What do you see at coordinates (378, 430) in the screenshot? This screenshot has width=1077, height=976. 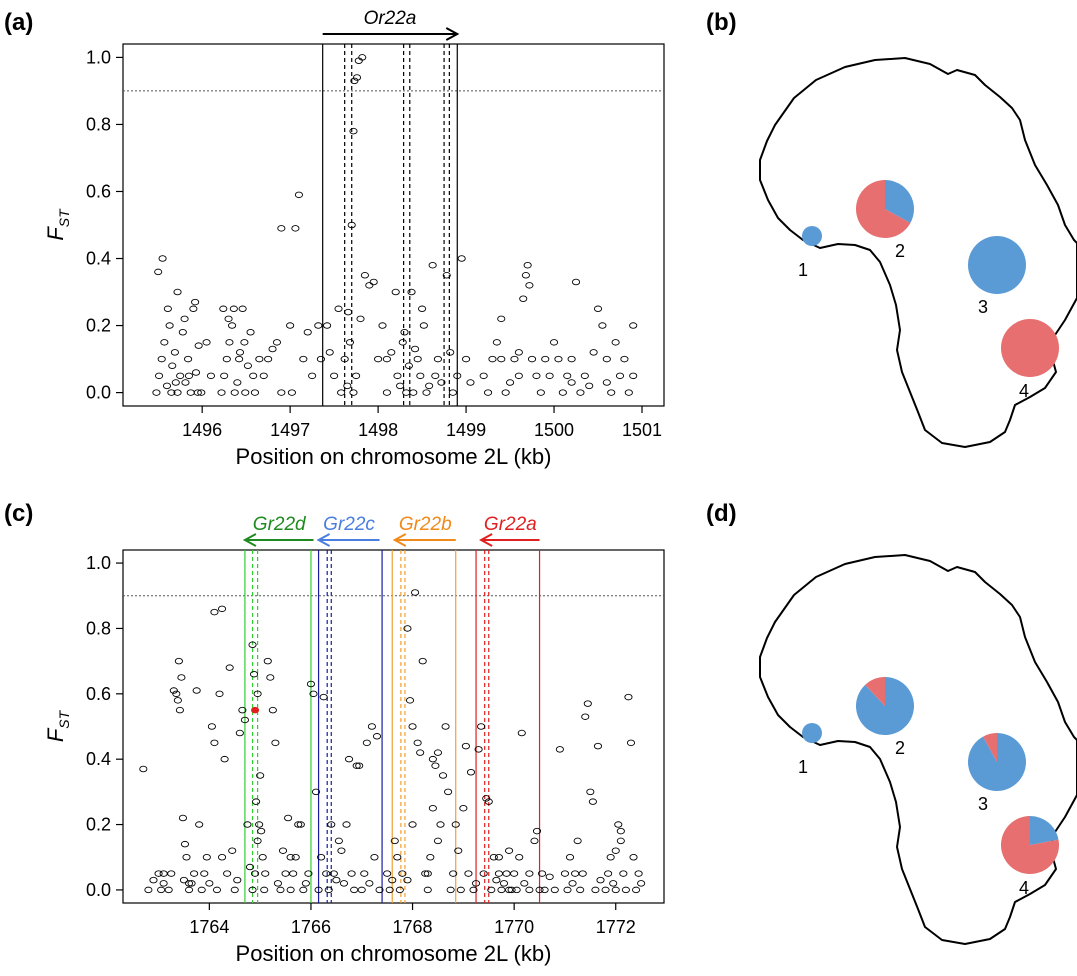 I see `x-tick-label: 1498` at bounding box center [378, 430].